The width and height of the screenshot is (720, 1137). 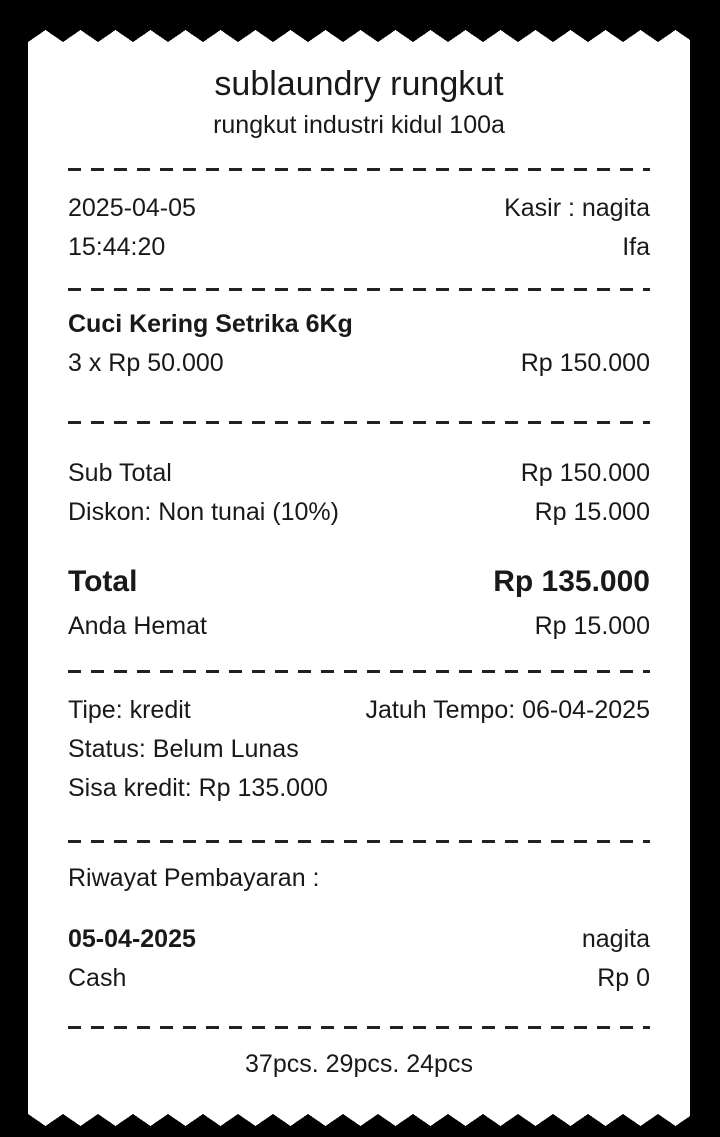 What do you see at coordinates (132, 939) in the screenshot?
I see `payment-date: 05-04-2025` at bounding box center [132, 939].